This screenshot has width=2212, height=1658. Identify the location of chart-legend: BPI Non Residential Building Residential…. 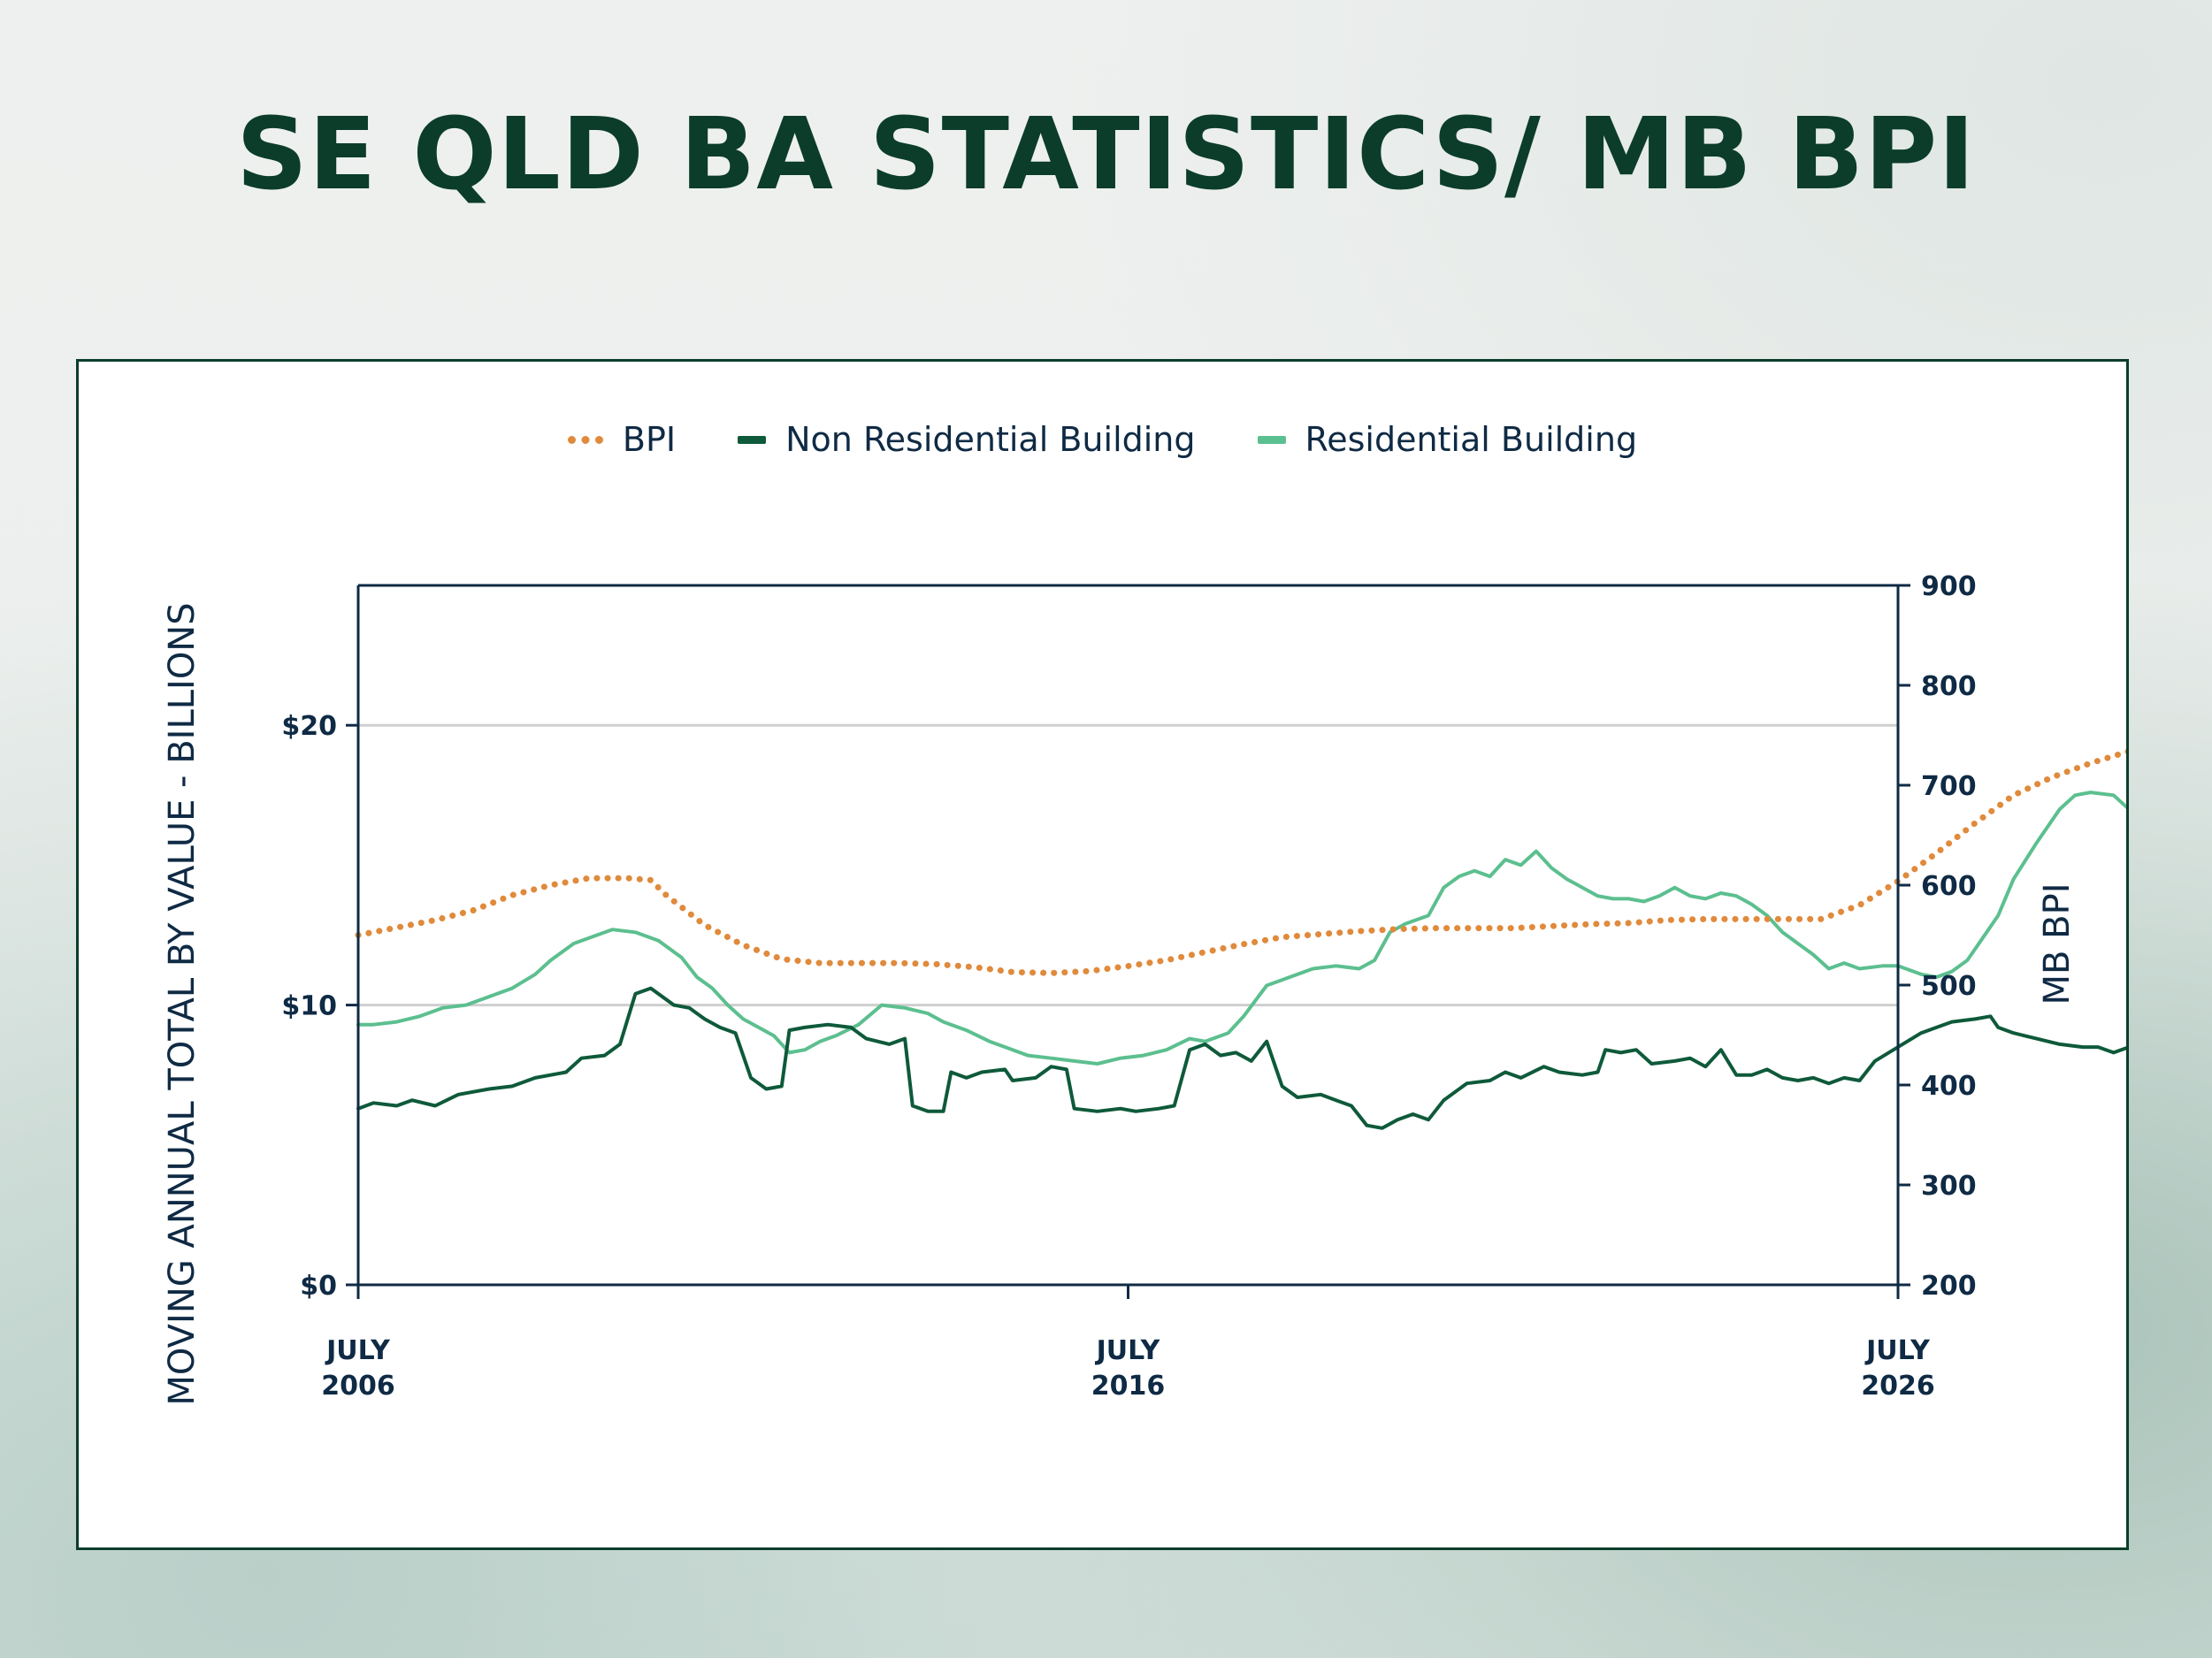
(1102, 439).